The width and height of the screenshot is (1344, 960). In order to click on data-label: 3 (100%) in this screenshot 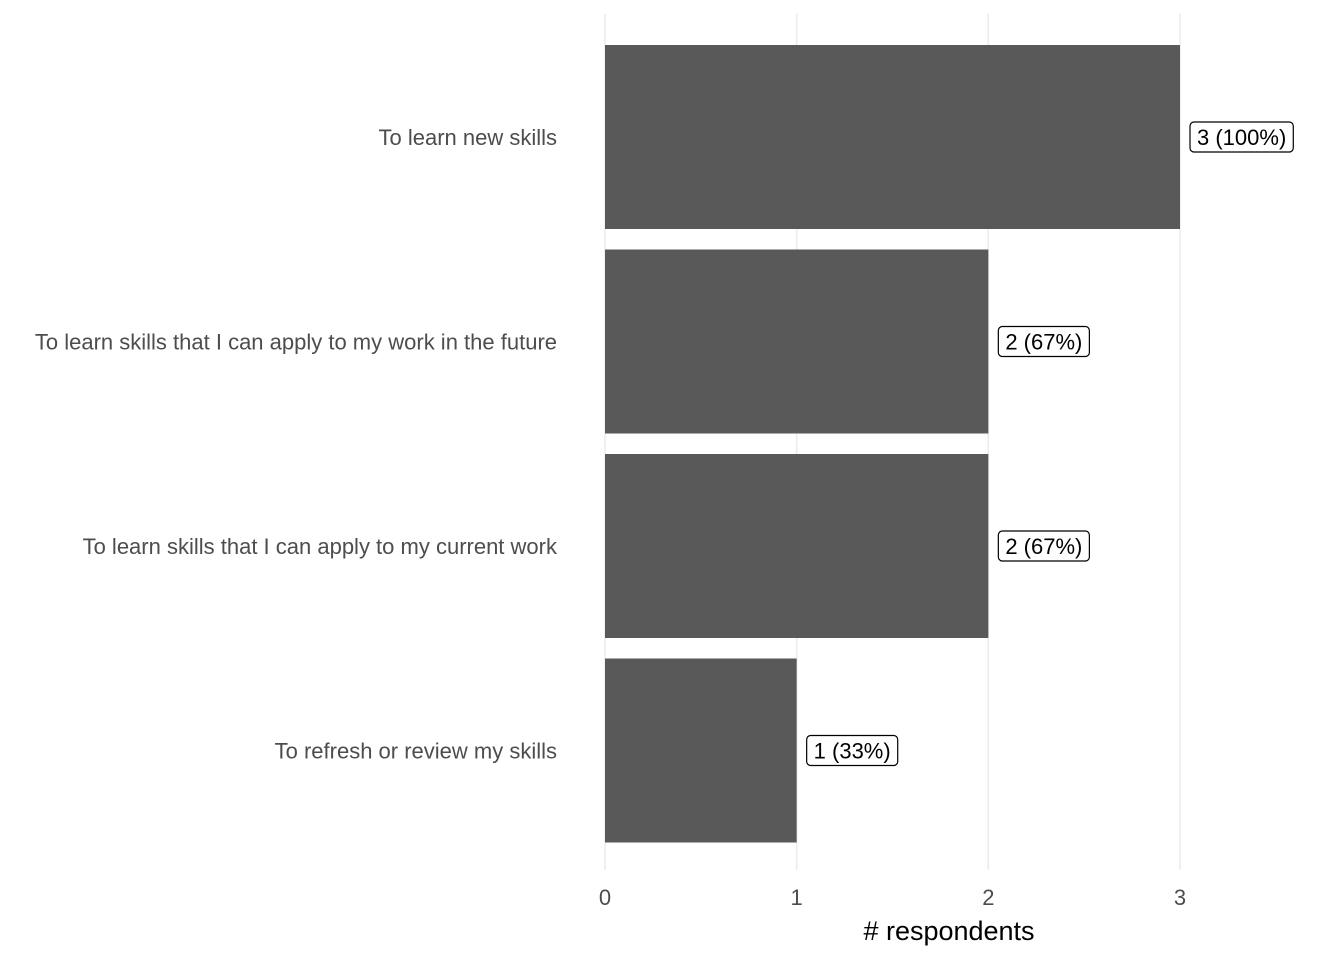, I will do `click(1241, 137)`.